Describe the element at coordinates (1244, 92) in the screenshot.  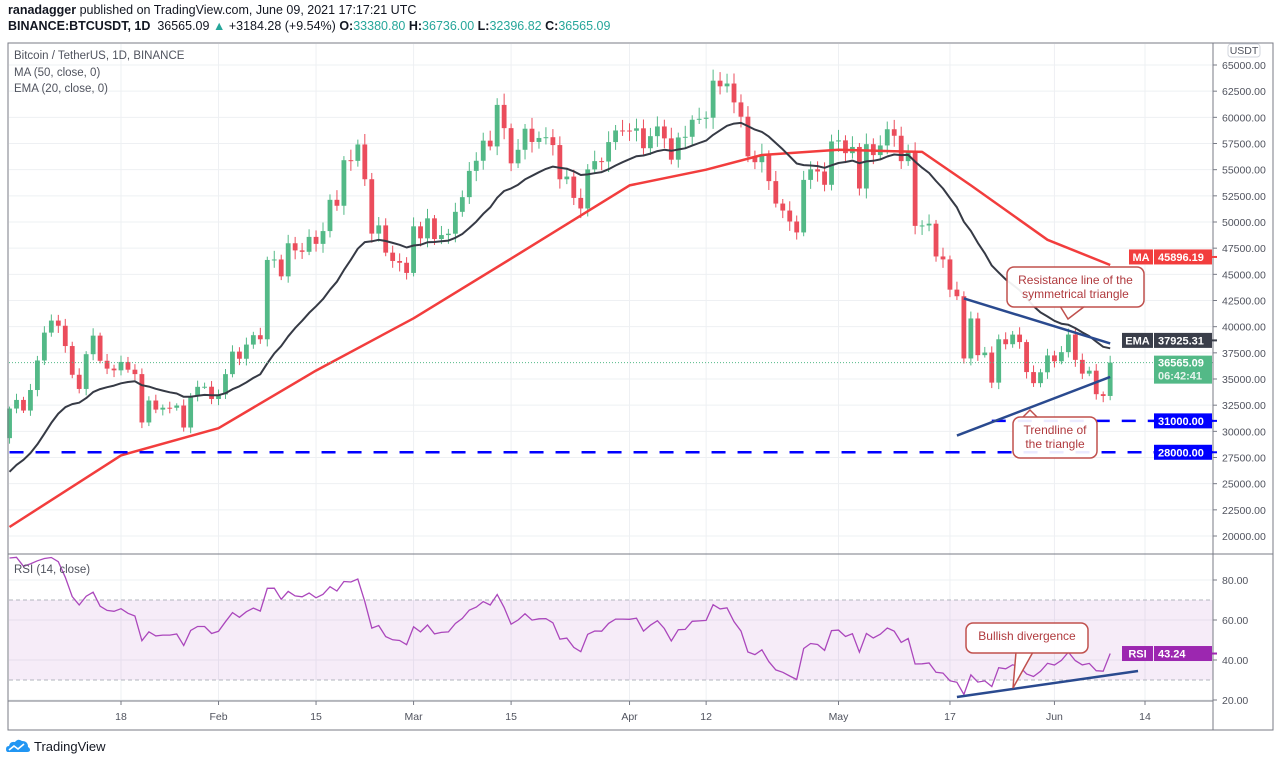
I see `price-tick-label: 62500.00` at that location.